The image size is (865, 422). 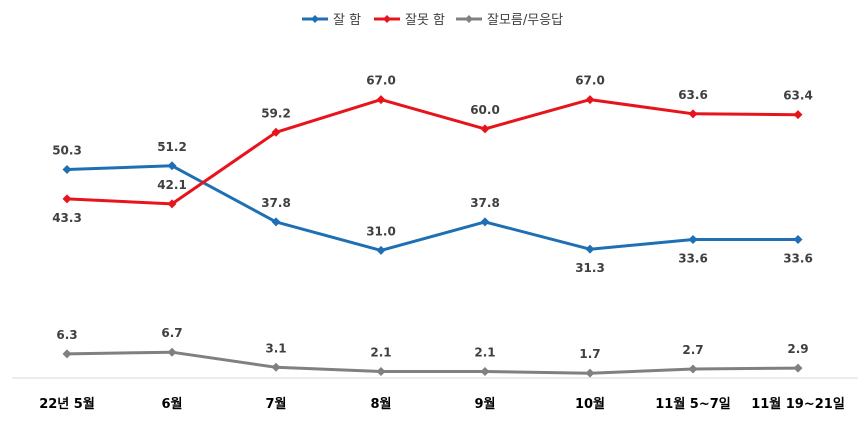 I want to click on legend: 잘 함 잘못 함 잘모름/무응답, so click(x=432, y=20).